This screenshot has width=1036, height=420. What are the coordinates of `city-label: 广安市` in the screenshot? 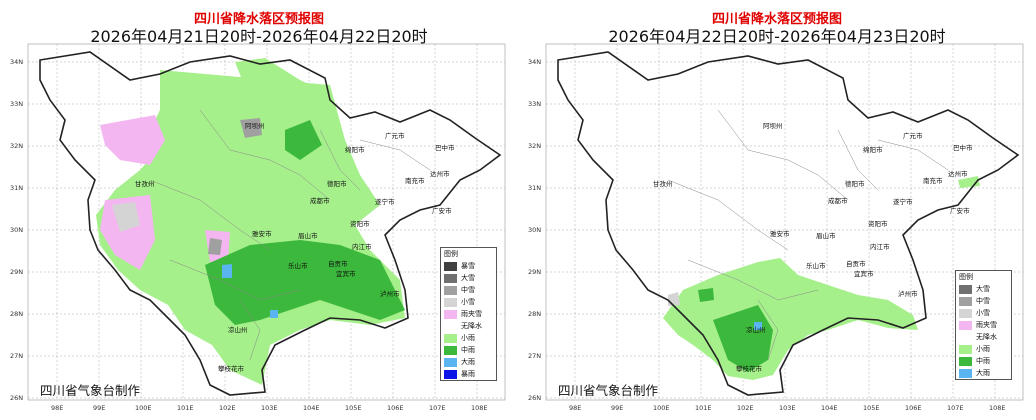 It's located at (960, 210).